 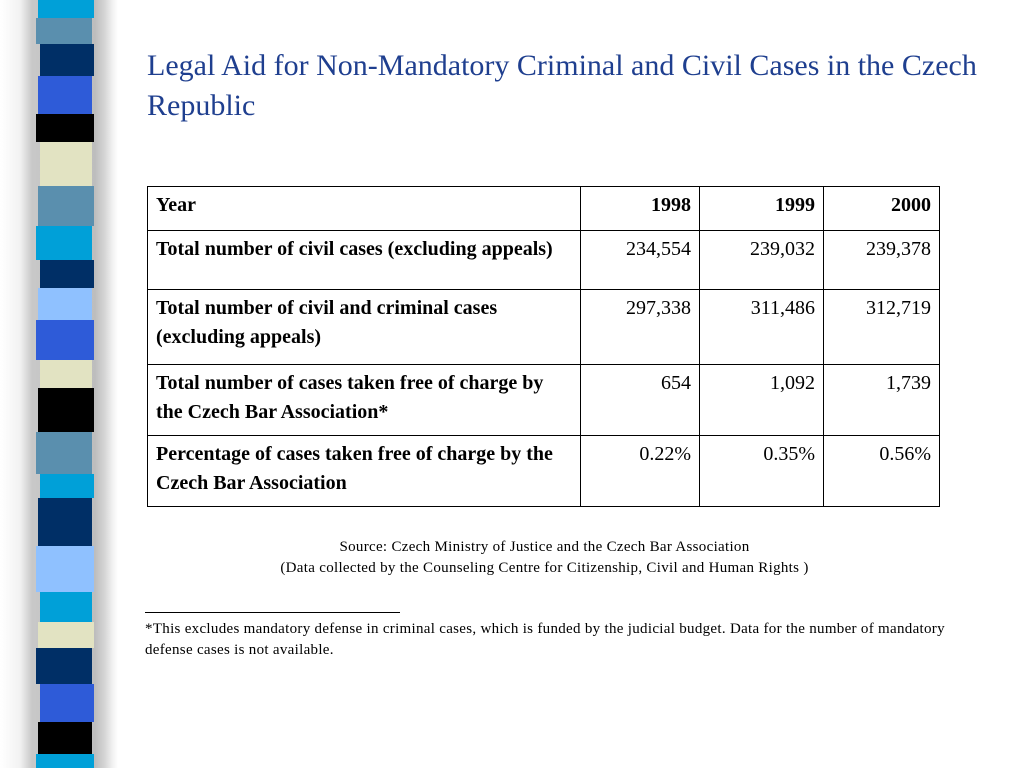 I want to click on cell-value: 239,378, so click(x=881, y=260).